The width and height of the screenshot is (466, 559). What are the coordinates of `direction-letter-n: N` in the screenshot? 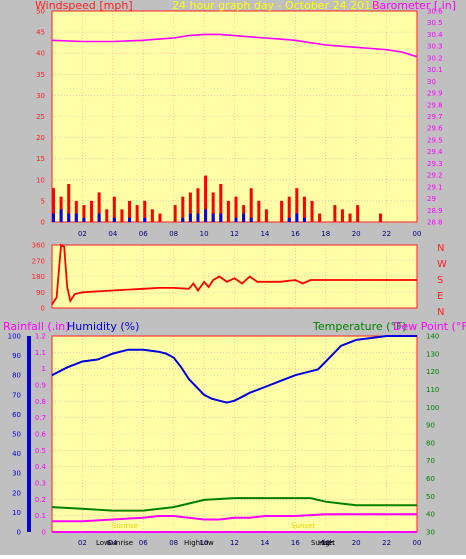 It's located at (440, 248).